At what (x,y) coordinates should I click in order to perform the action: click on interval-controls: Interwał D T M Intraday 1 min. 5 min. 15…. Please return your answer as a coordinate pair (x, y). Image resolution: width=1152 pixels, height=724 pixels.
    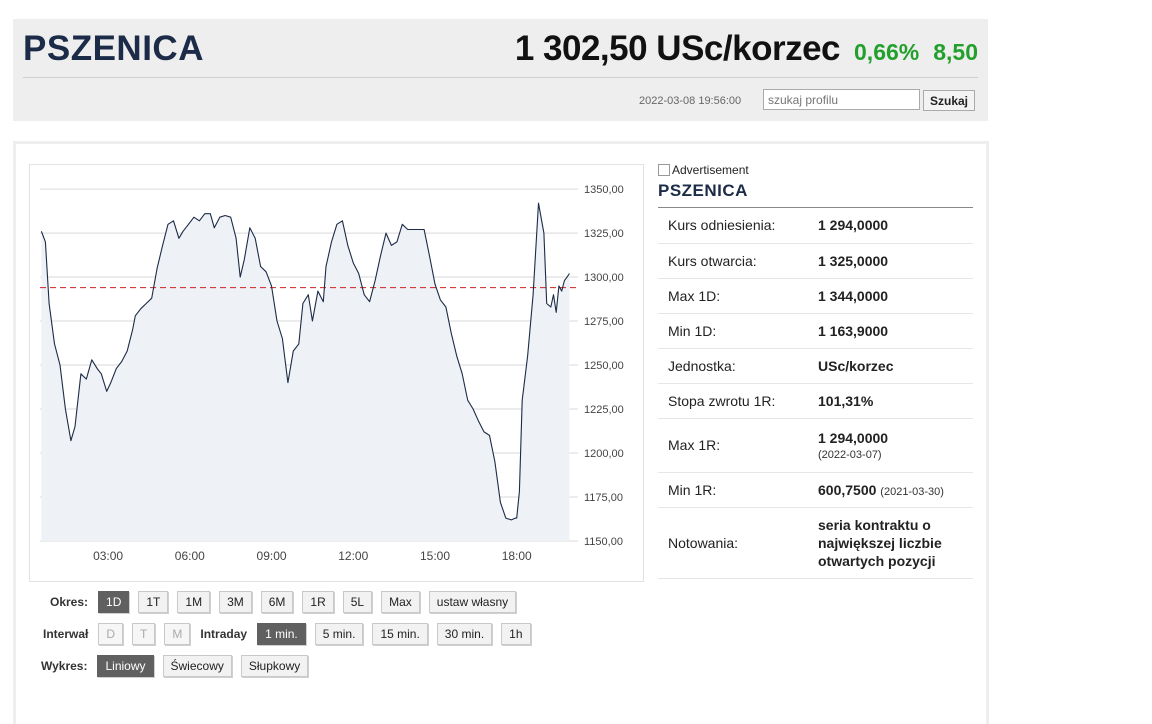
    Looking at the image, I should click on (285, 634).